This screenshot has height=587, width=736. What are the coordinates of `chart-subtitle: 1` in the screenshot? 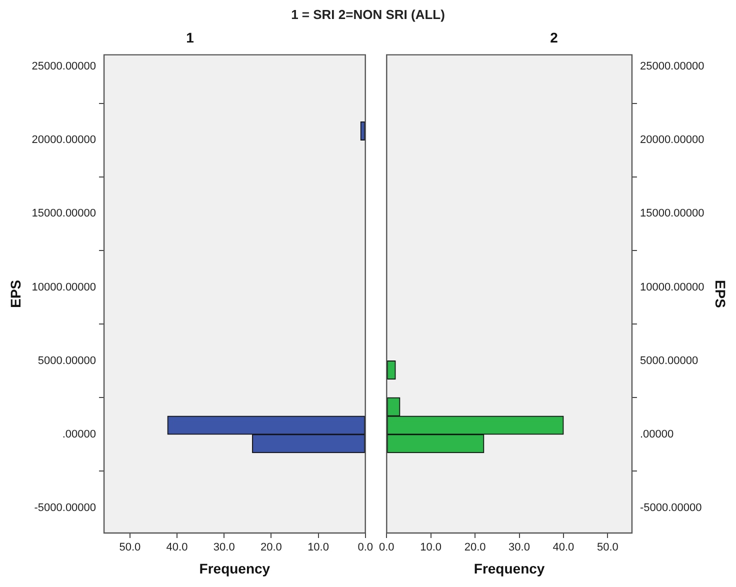 It's located at (190, 37).